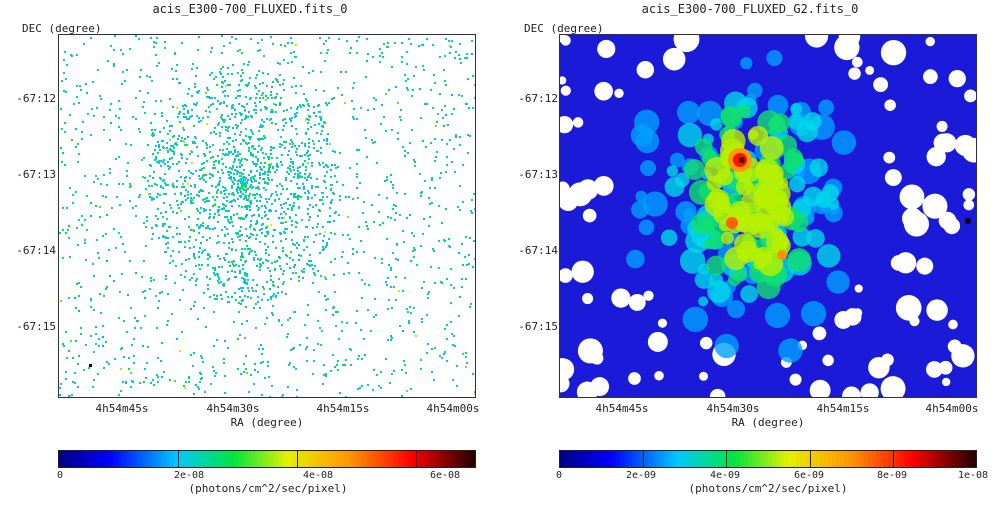 Image resolution: width=1000 pixels, height=518 pixels. I want to click on emission-peak, so click(968, 221).